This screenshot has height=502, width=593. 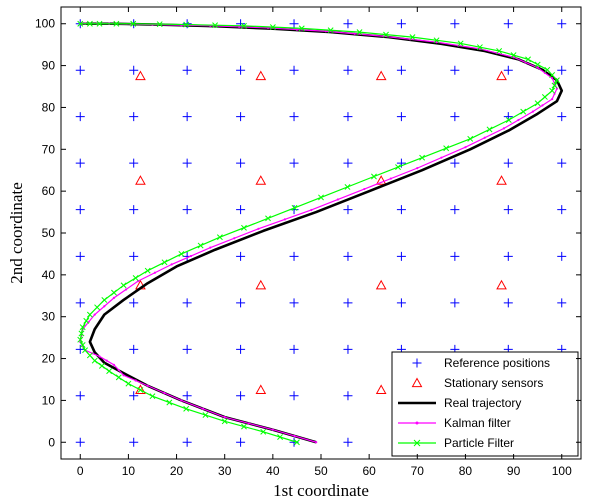 What do you see at coordinates (273, 471) in the screenshot?
I see `x-tick-label: 40` at bounding box center [273, 471].